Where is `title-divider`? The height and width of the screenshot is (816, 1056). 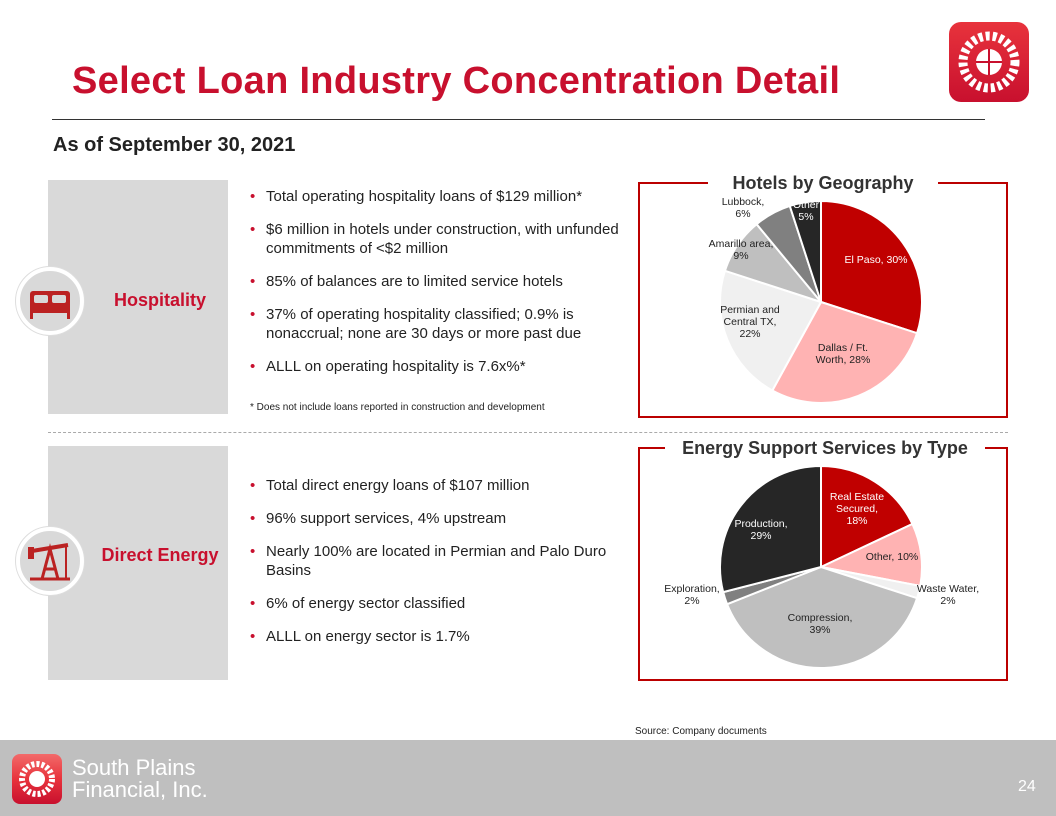
title-divider is located at coordinates (518, 119).